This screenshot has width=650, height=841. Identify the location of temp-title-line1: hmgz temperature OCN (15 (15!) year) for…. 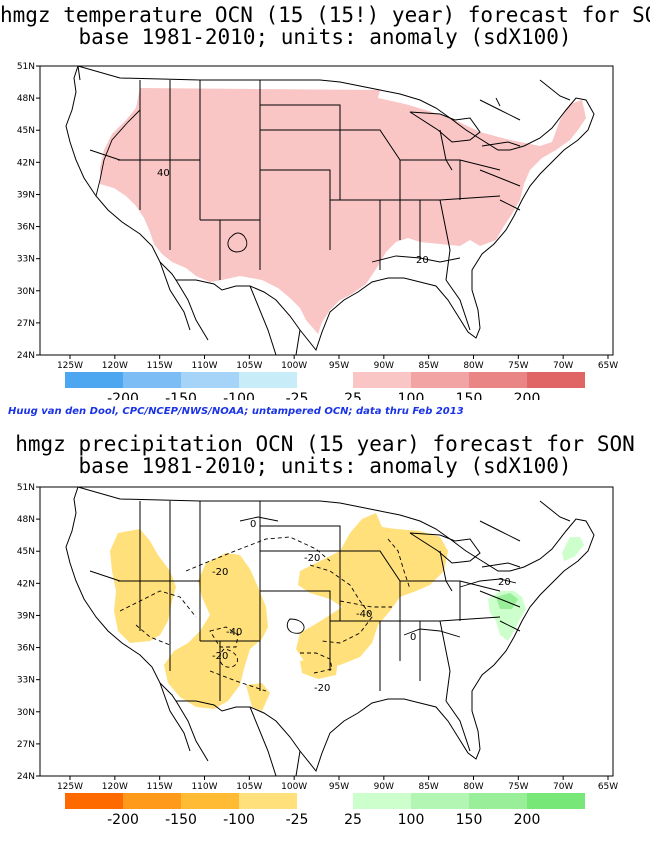
(325, 15).